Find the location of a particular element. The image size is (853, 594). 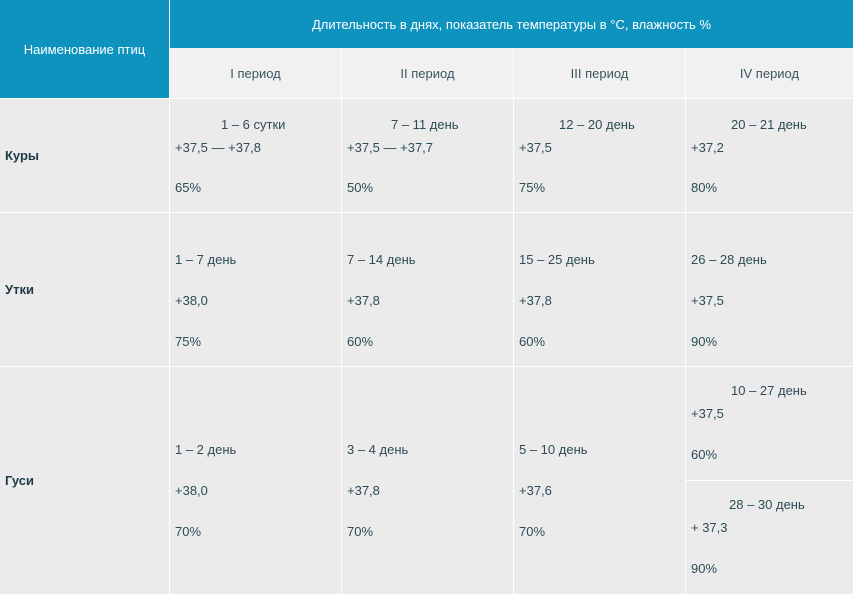

days-text: 12 – 20 день is located at coordinates (597, 124).